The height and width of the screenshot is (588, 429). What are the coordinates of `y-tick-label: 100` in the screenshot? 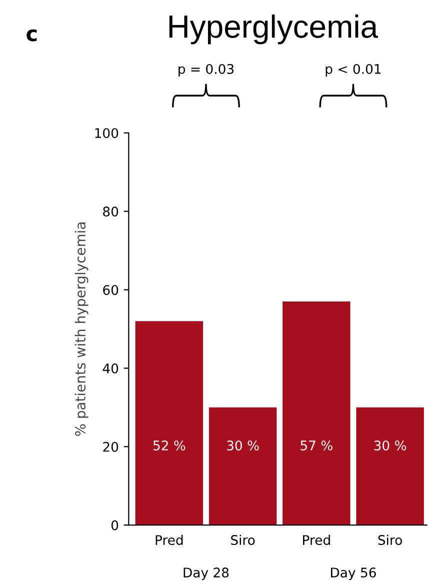 It's located at (106, 133).